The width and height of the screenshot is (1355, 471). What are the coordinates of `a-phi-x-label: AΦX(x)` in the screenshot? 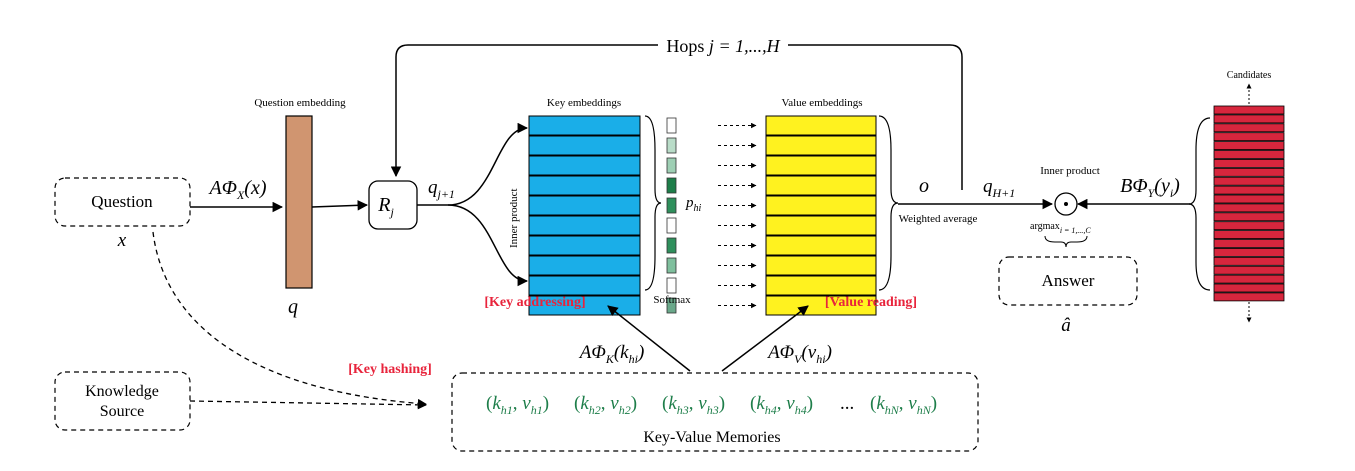 It's located at (237, 189).